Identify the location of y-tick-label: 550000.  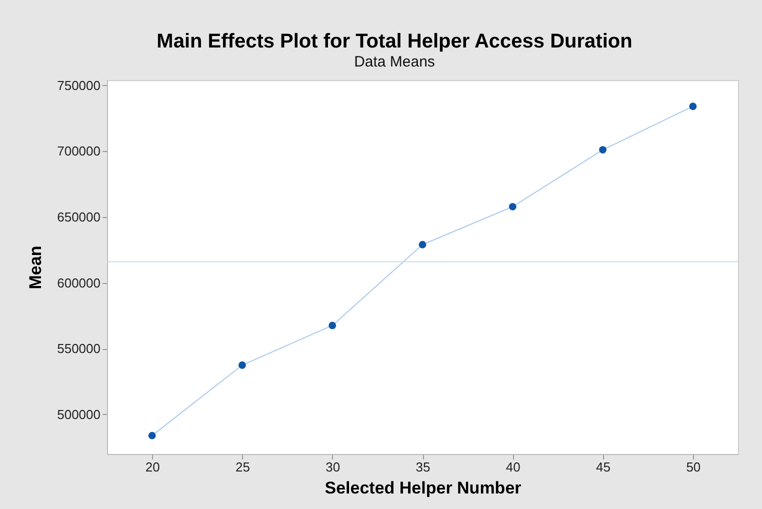
(78, 348).